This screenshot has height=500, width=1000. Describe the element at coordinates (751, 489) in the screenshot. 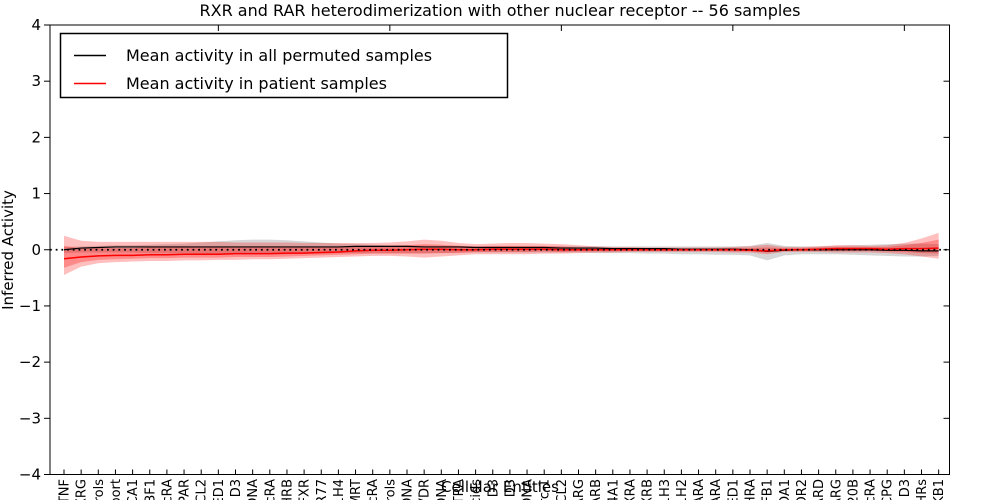

I see `category-label: THRA` at that location.